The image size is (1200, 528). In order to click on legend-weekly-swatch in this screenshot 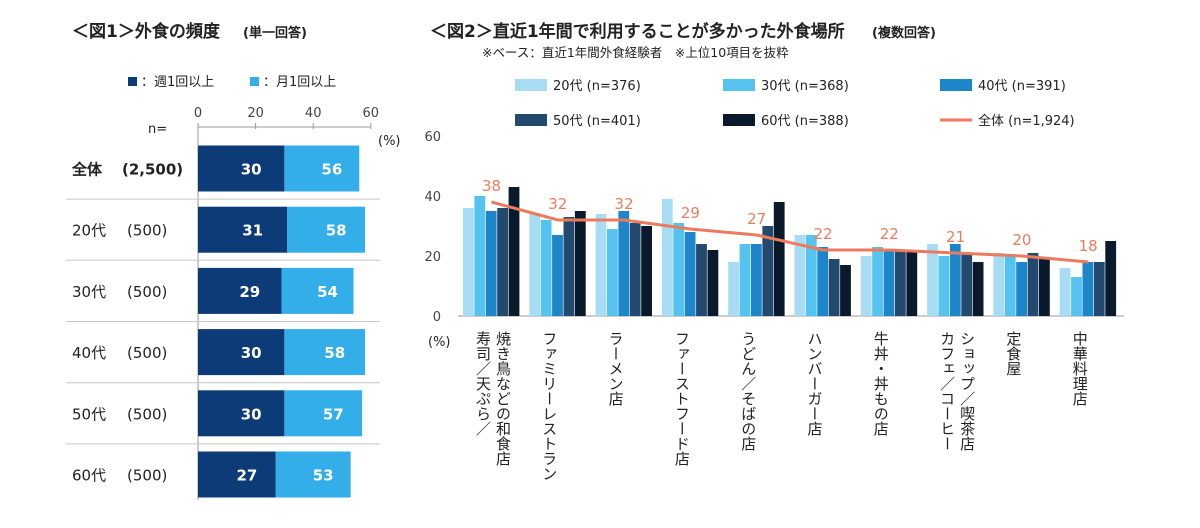, I will do `click(132, 81)`.